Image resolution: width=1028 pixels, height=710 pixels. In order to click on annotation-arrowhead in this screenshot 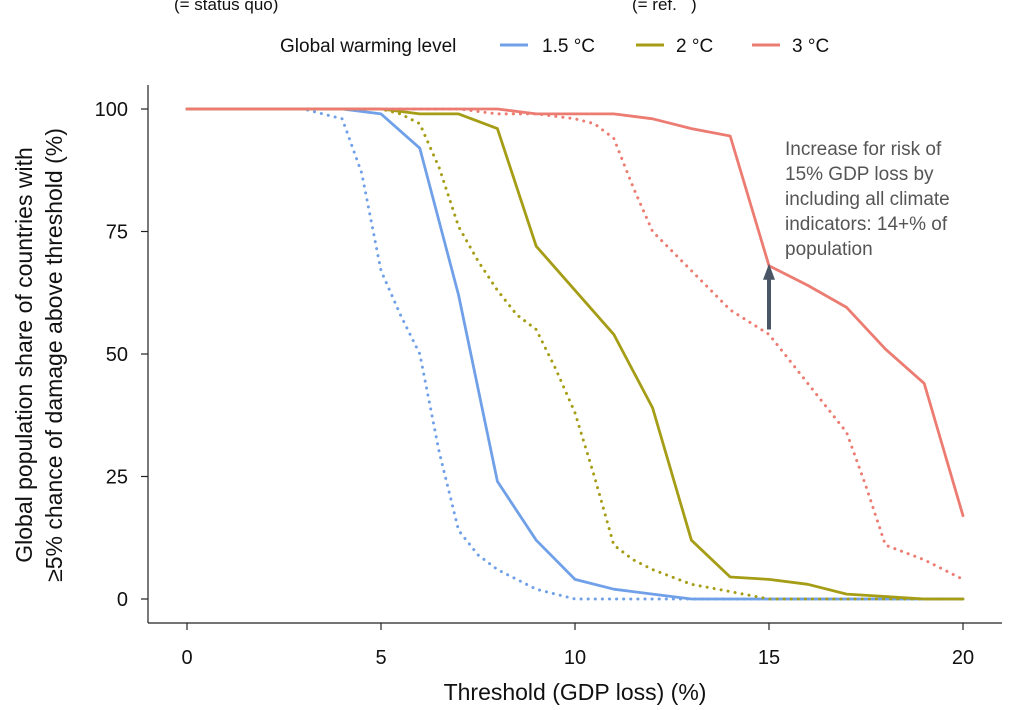, I will do `click(769, 271)`.